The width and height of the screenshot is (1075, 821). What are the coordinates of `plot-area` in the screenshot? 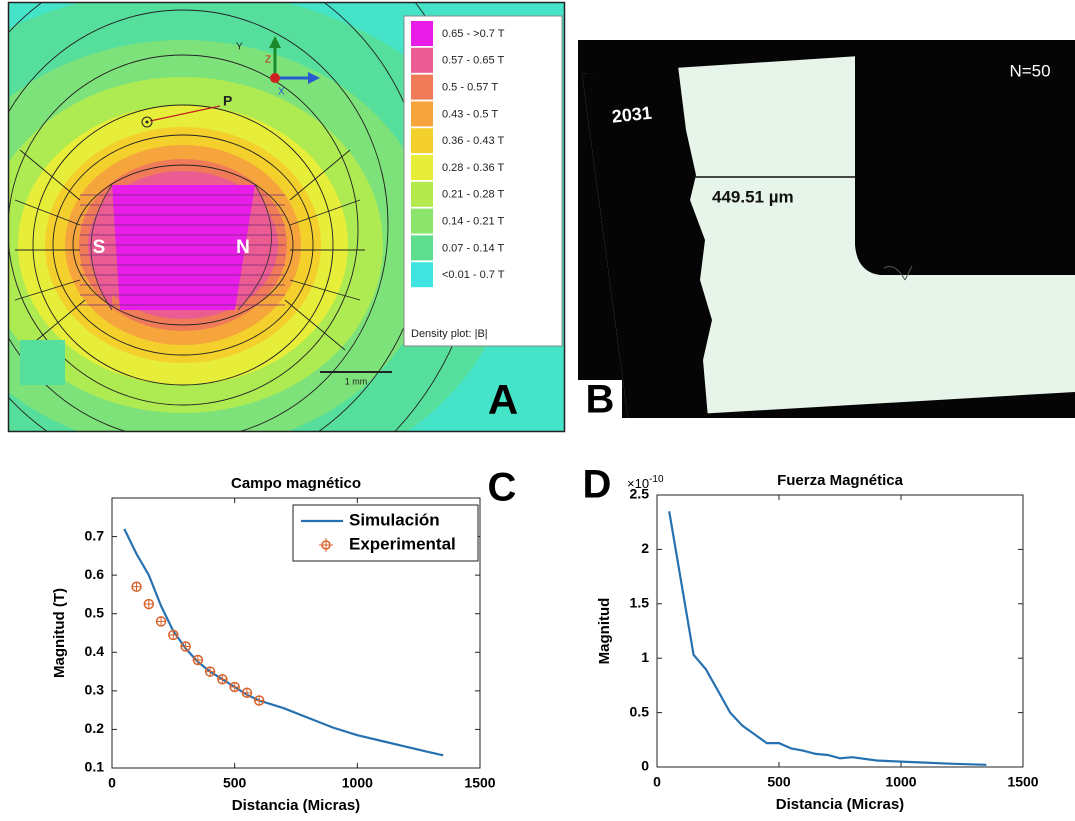 It's located at (840, 631).